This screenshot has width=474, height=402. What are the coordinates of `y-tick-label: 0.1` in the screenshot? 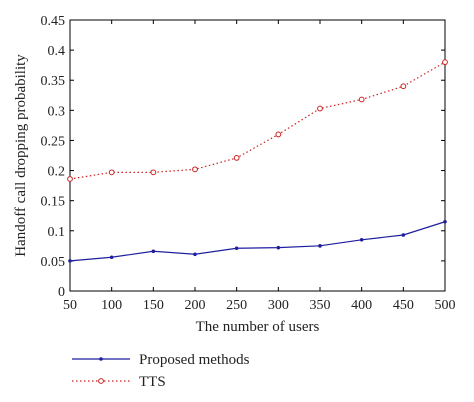 It's located at (57, 232).